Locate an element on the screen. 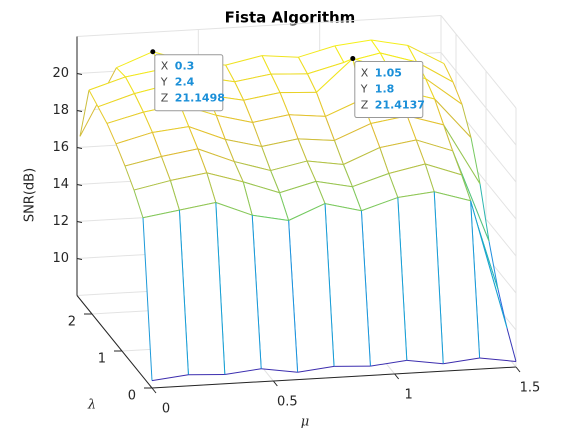 This screenshot has width=571, height=432. y-tick-label: 0 is located at coordinates (132, 396).